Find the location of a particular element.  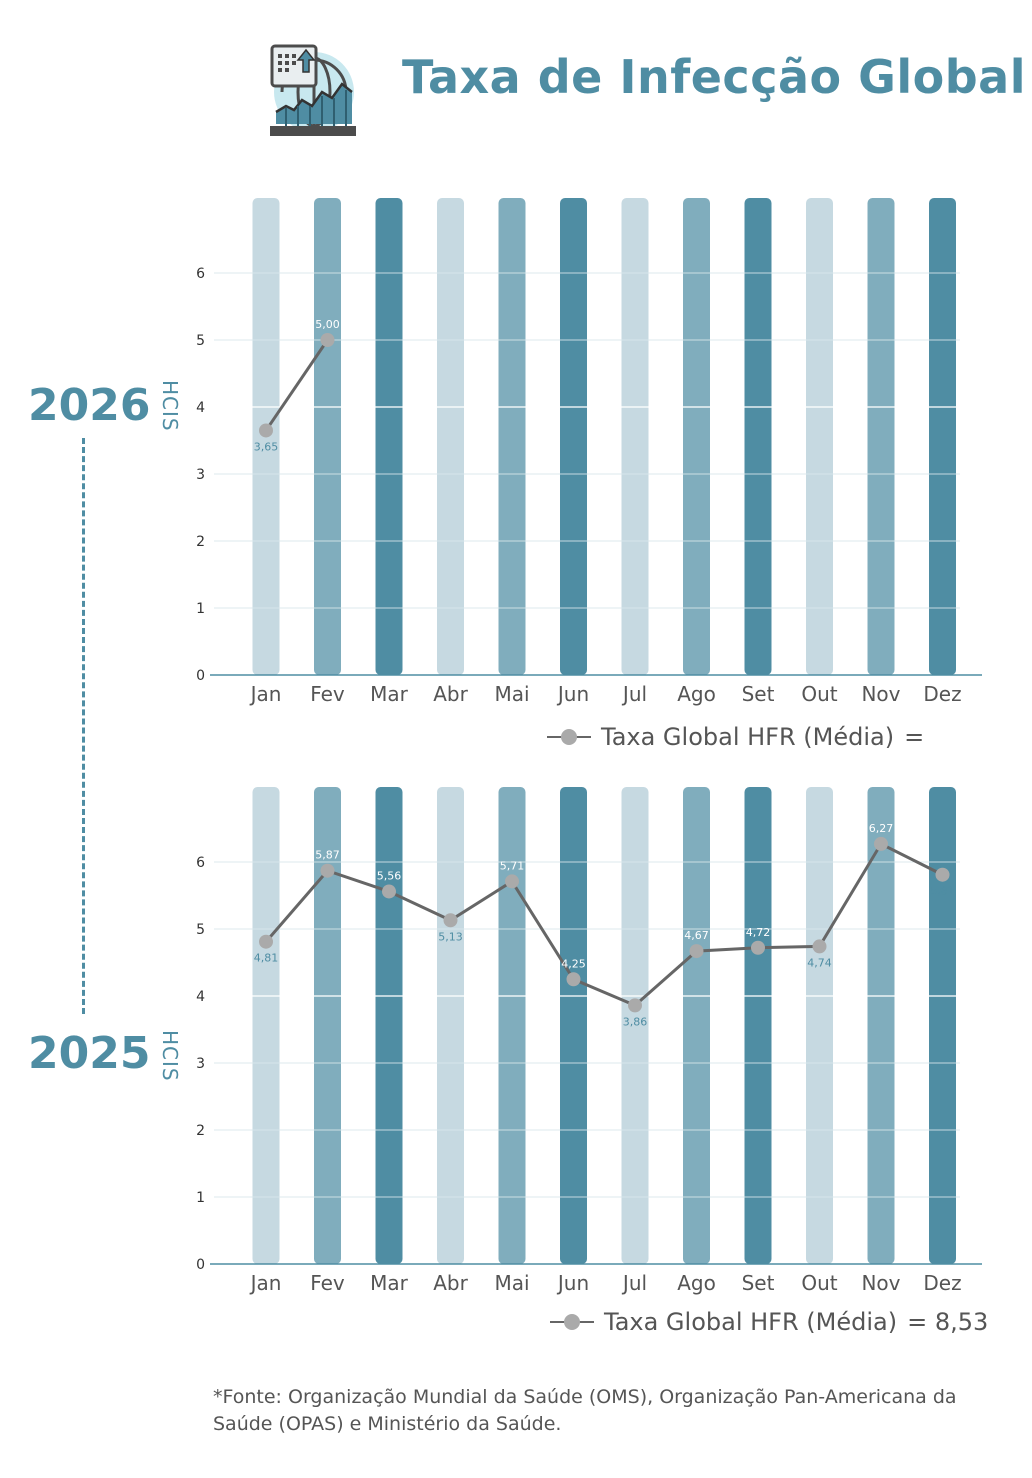

y-tick-label: 2 is located at coordinates (200, 1131).